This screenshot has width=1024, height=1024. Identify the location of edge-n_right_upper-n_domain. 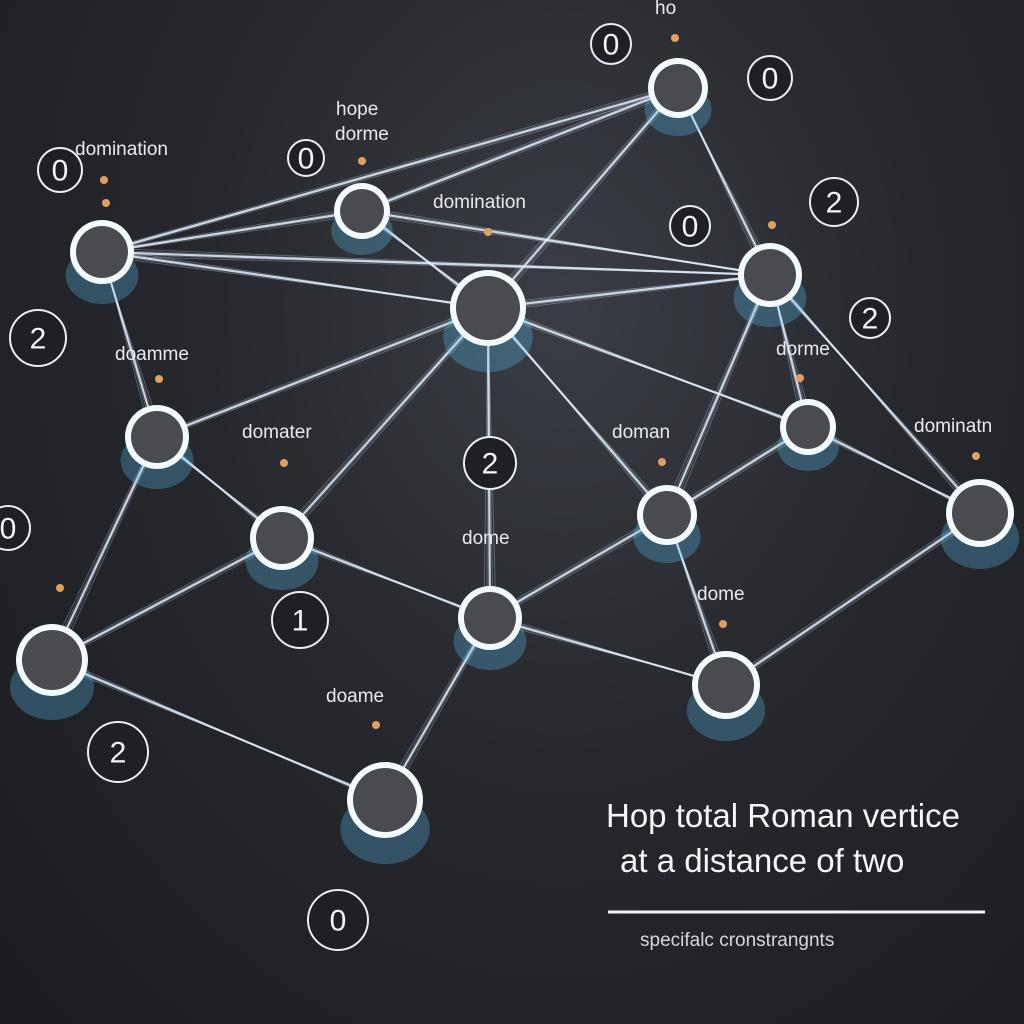
(718, 395).